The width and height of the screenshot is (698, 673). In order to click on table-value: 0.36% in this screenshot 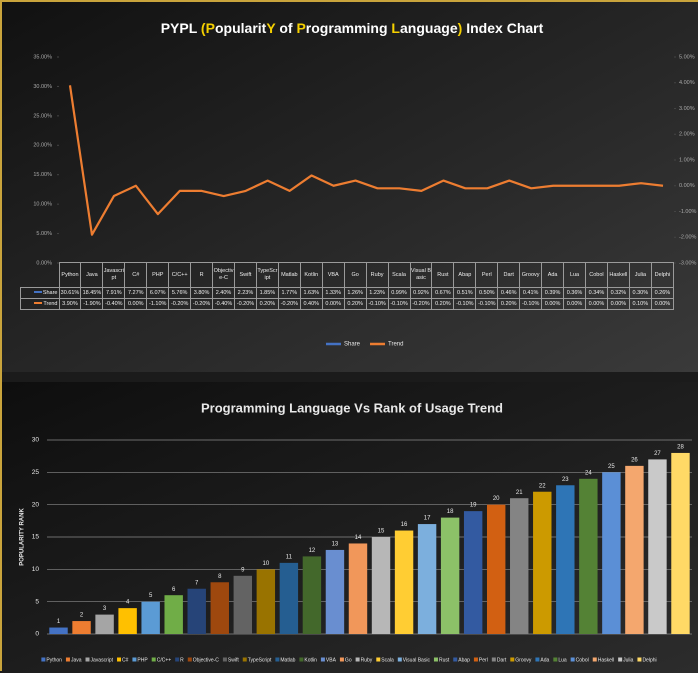, I will do `click(574, 293)`.